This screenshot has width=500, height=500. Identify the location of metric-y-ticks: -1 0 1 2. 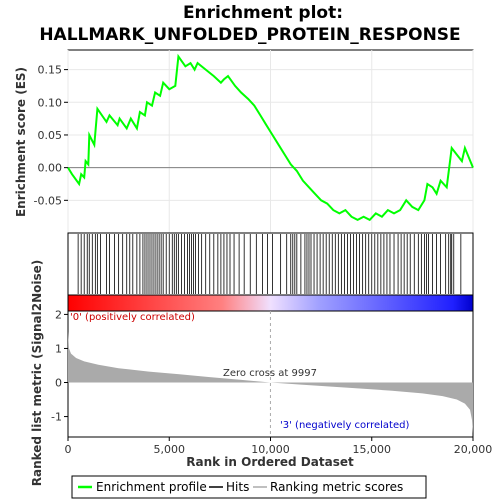
(59, 366).